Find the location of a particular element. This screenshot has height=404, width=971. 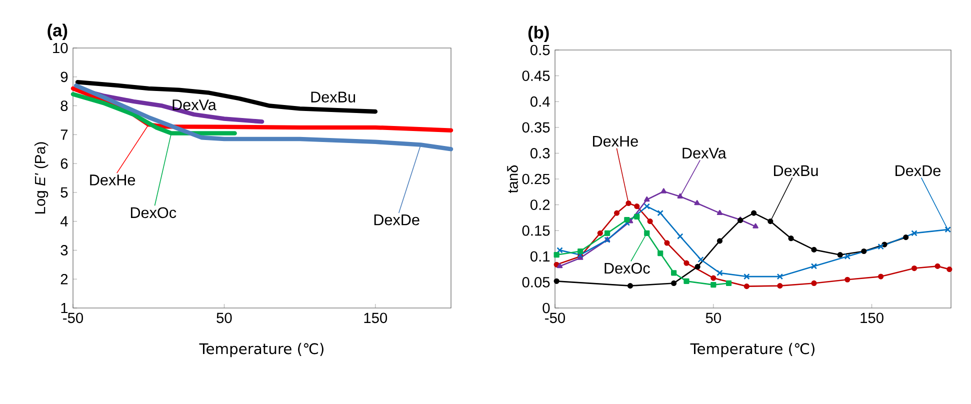

text: DexBu is located at coordinates (796, 170).